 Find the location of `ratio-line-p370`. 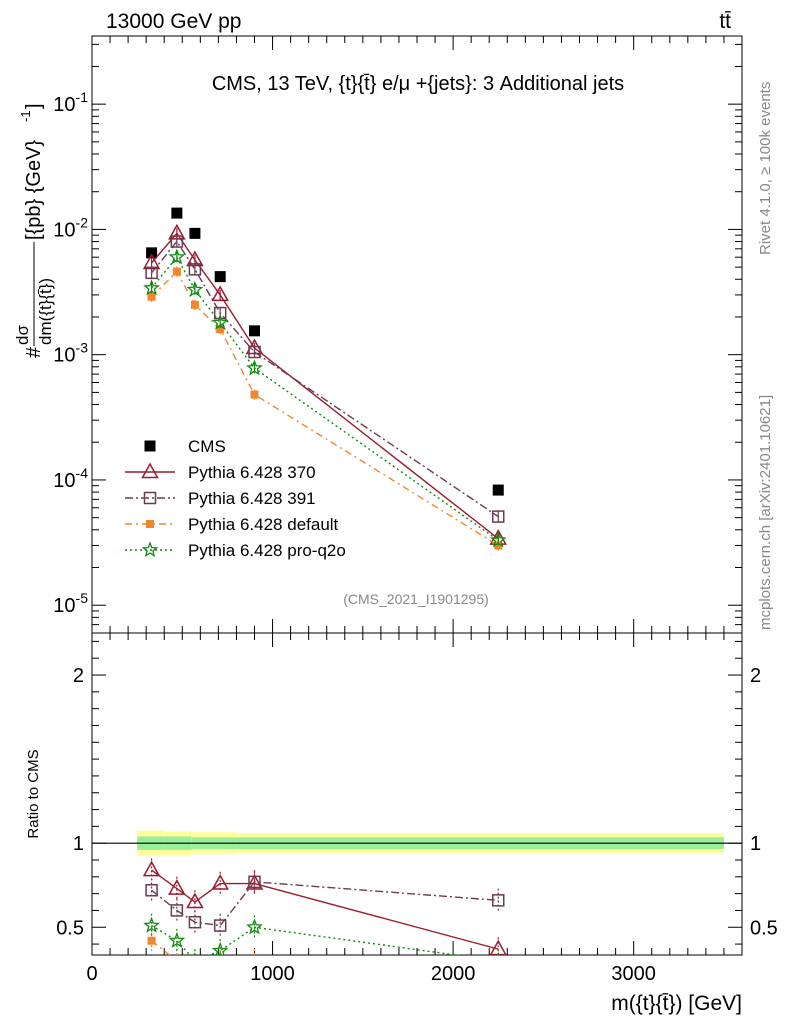

ratio-line-p370 is located at coordinates (325, 909).